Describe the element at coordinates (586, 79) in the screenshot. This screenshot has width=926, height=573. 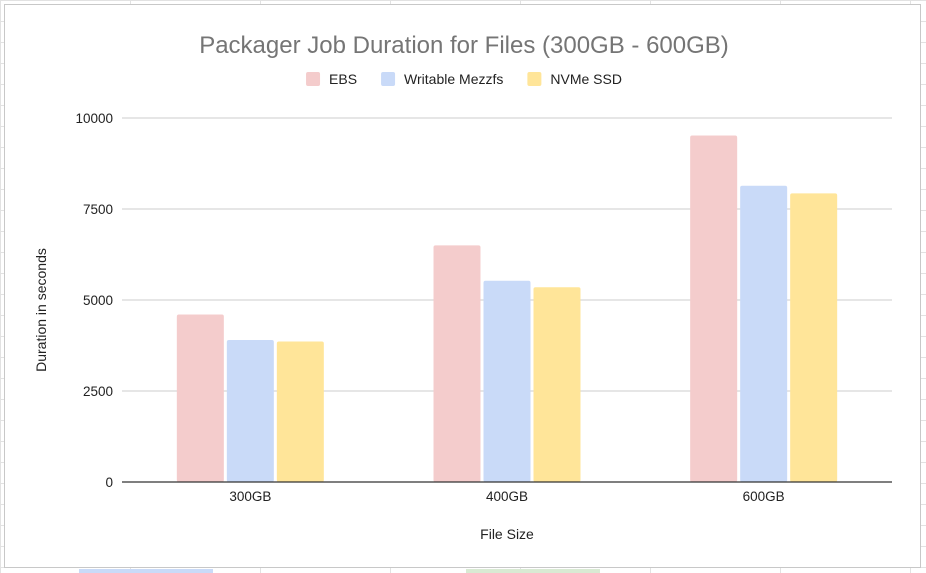
I see `legend-label: NVMe SSD` at that location.